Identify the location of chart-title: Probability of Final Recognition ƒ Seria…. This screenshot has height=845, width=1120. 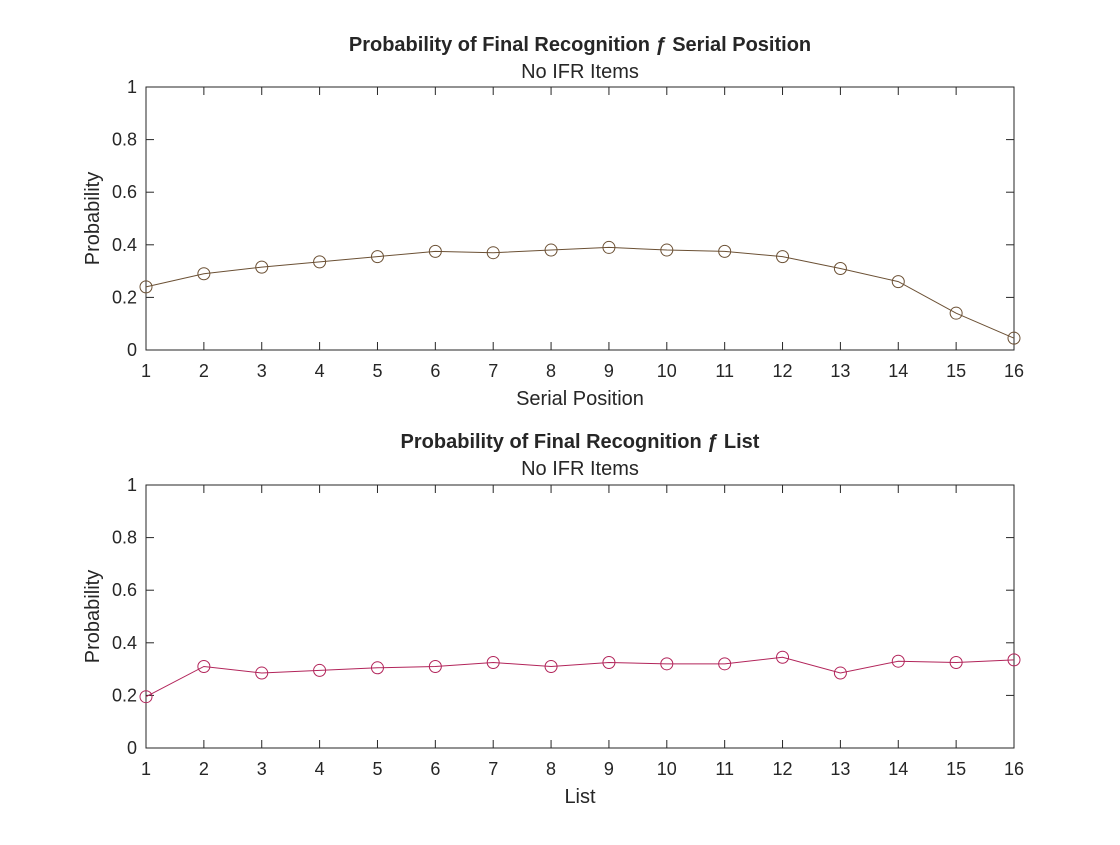
(580, 45).